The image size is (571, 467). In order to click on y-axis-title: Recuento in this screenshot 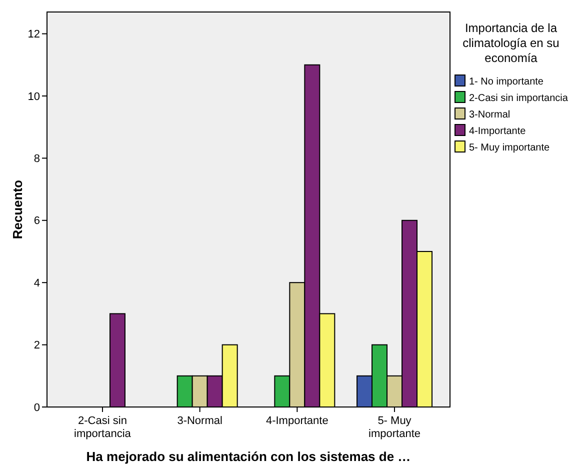, I will do `click(17, 210)`.